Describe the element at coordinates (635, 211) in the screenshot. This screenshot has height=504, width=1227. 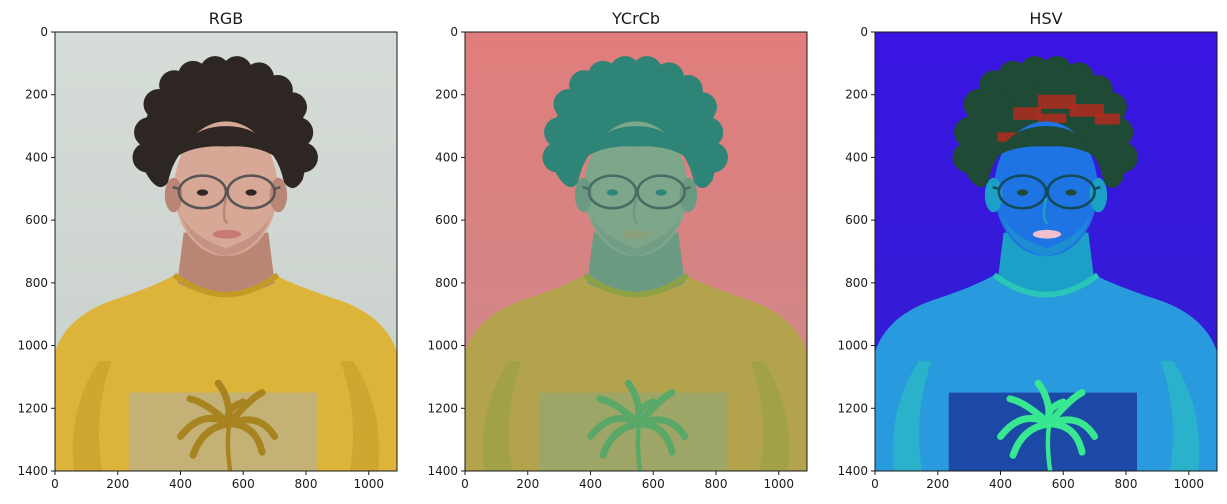
I see `nose` at that location.